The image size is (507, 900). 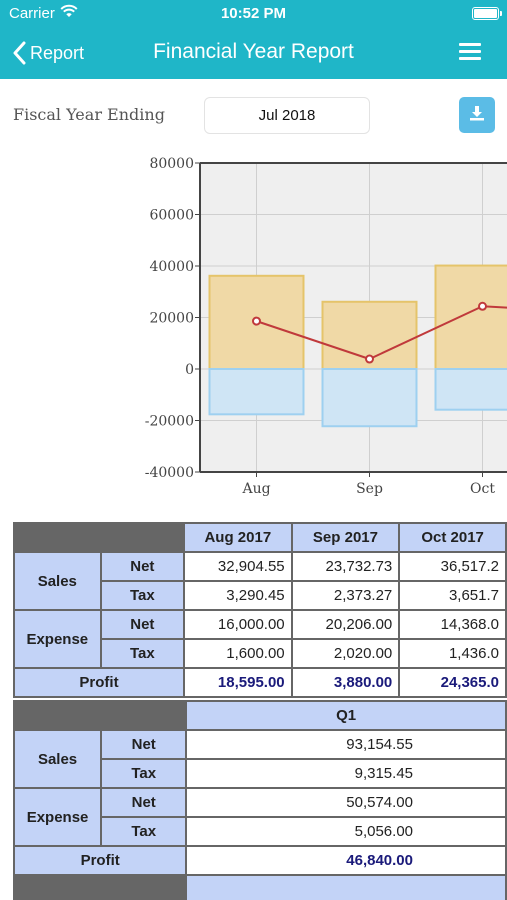 I want to click on sales-tax-cell: 3,651.7, so click(x=452, y=595).